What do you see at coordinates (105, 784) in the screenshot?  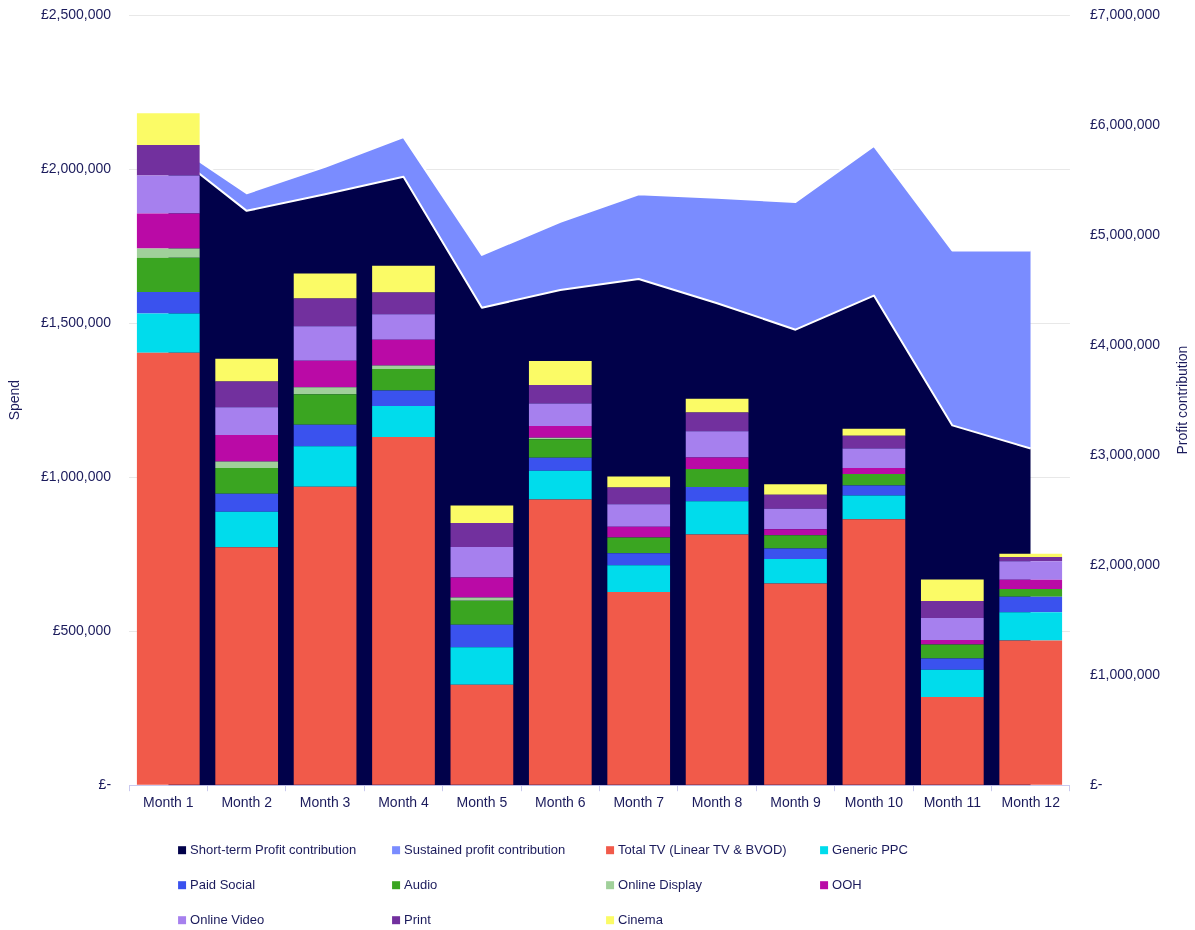 I see `y-tick-label: £-` at bounding box center [105, 784].